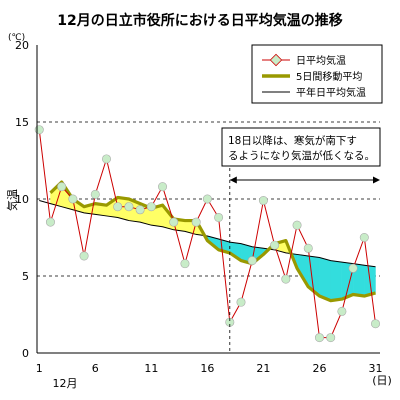 The height and width of the screenshot is (400, 400). I want to click on x-tick-label: 31, so click(376, 368).